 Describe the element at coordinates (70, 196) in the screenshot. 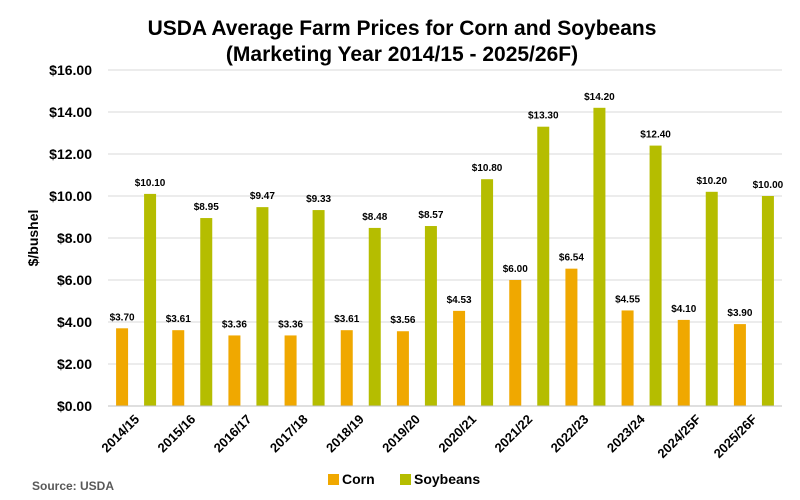

I see `y-tick-label: $10.00` at that location.